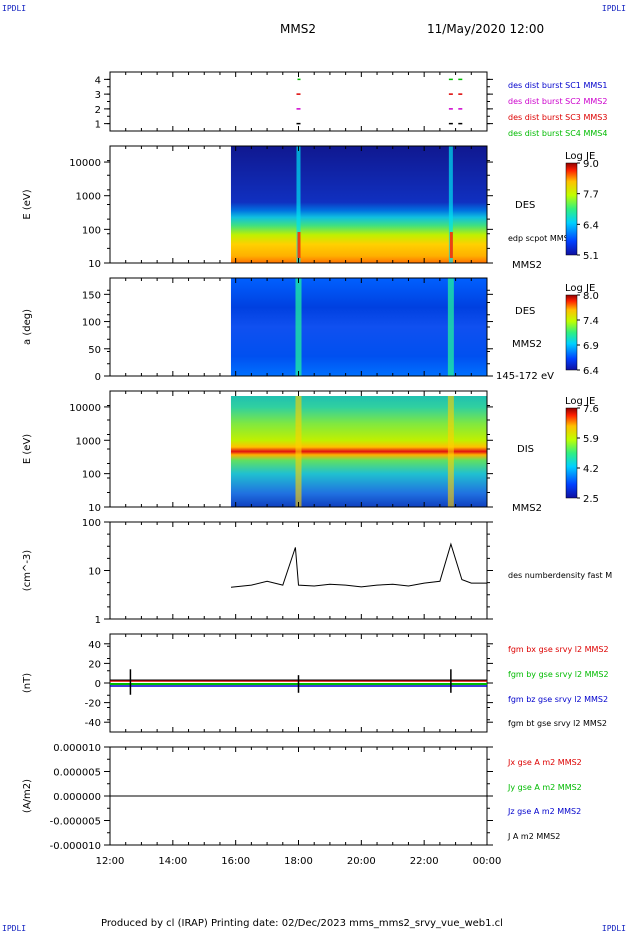 The width and height of the screenshot is (630, 934). I want to click on panel-4-ytick-label: 10000, so click(85, 408).